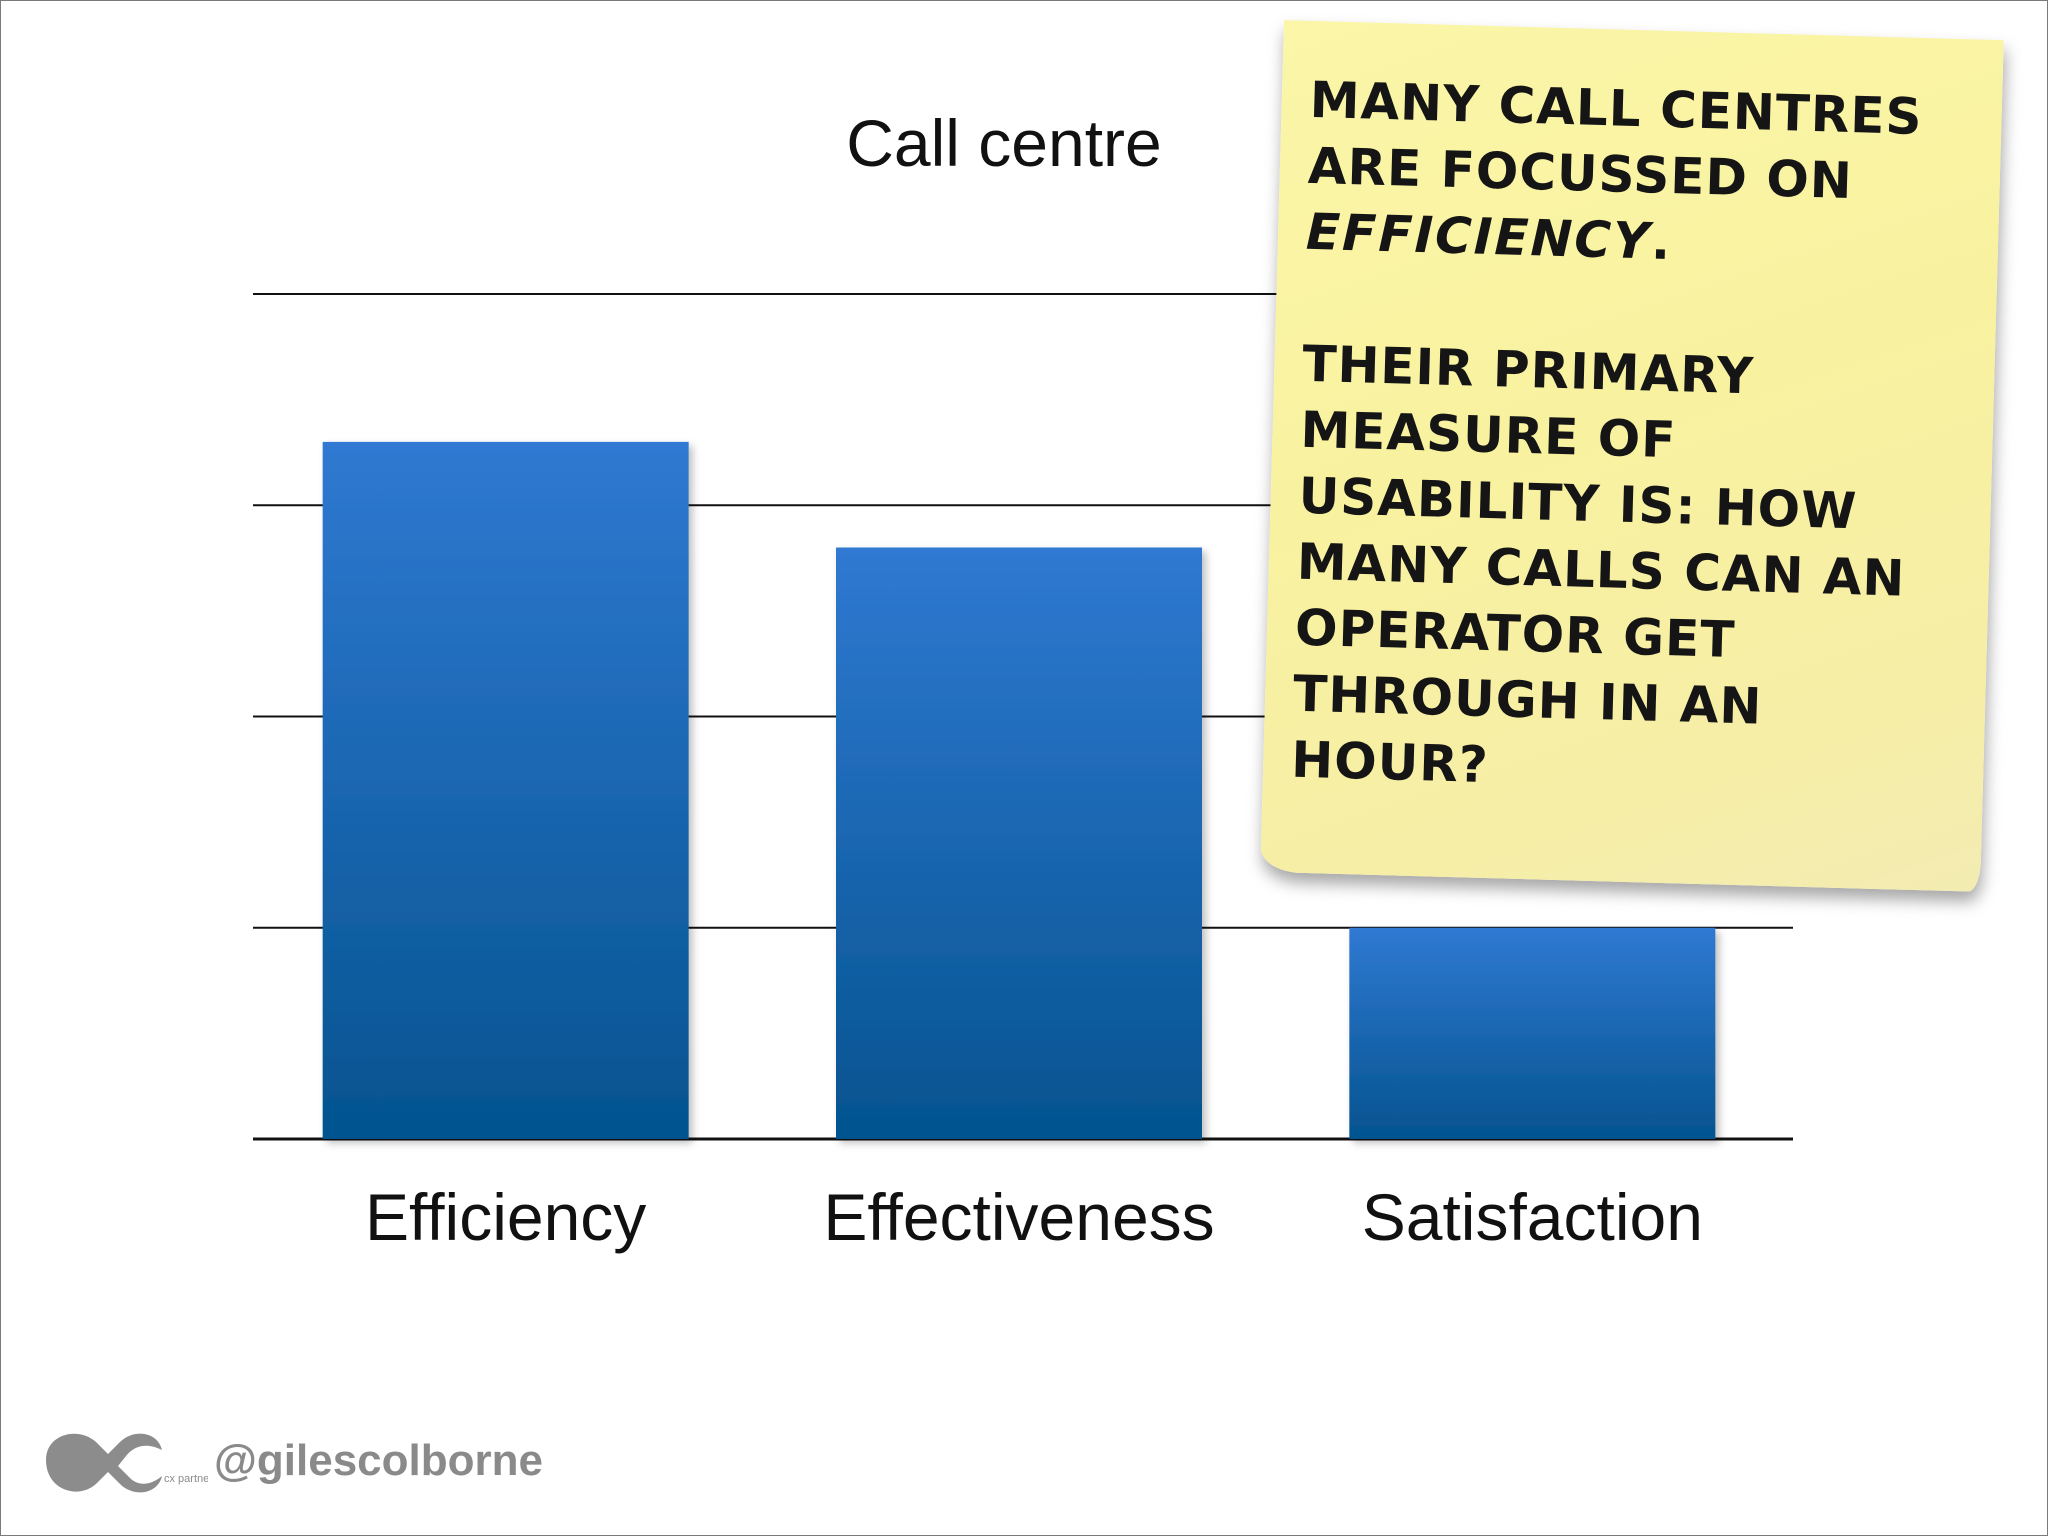  I want to click on note-emphasis: efficiency, so click(1479, 236).